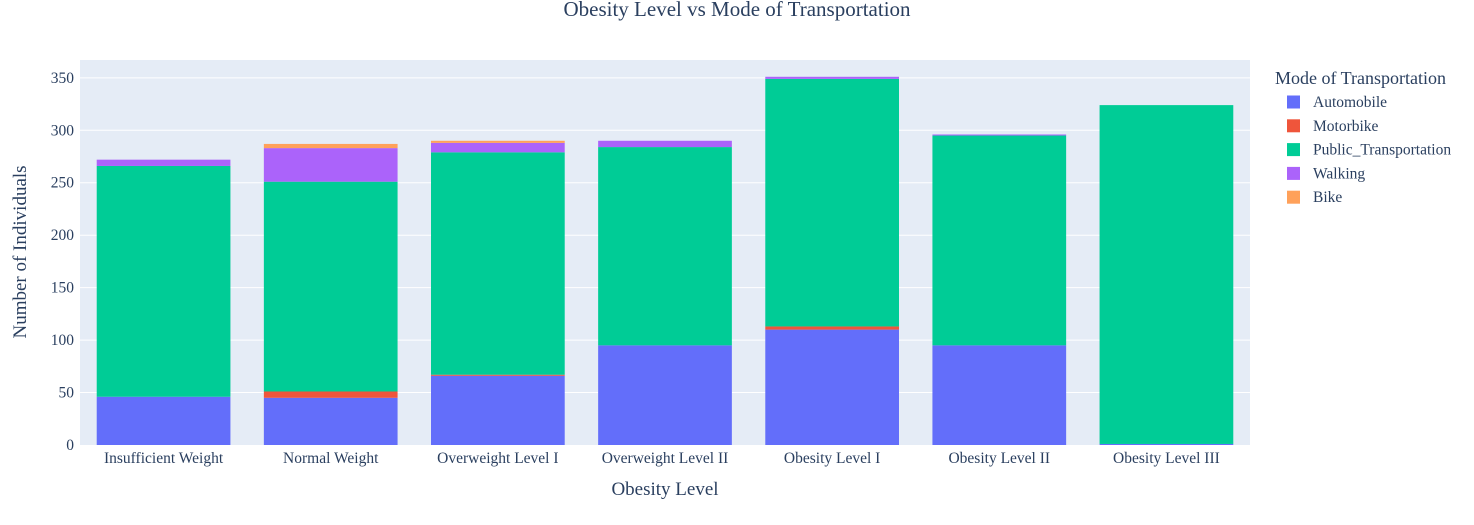  I want to click on x-tick-label: Obesity Level III, so click(1166, 458).